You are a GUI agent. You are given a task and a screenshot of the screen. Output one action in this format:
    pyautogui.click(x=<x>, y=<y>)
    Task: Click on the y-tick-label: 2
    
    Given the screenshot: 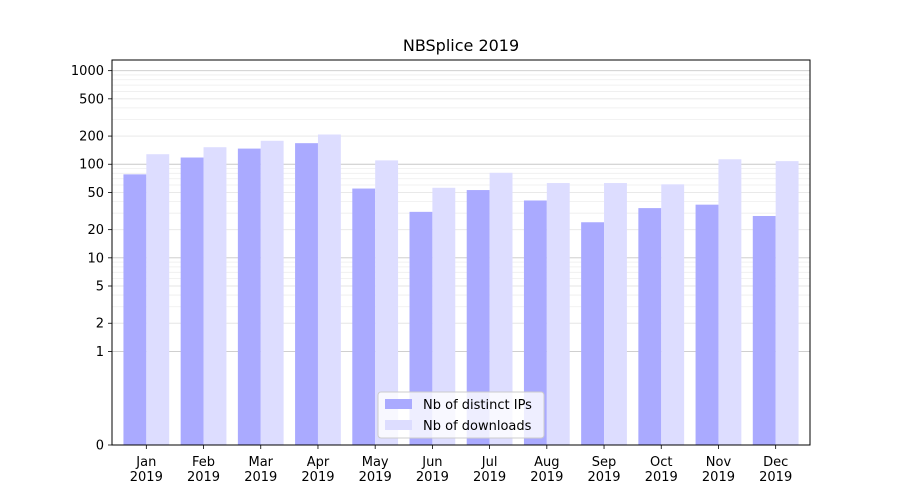 What is the action you would take?
    pyautogui.click(x=100, y=324)
    